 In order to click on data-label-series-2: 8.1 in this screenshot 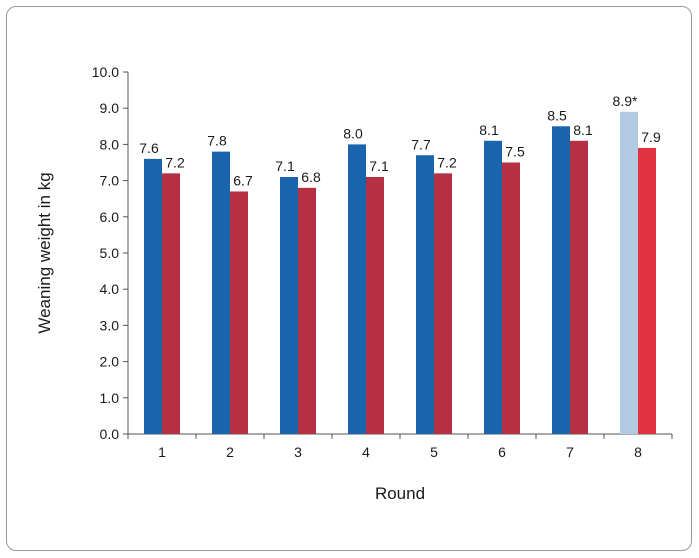, I will do `click(583, 130)`.